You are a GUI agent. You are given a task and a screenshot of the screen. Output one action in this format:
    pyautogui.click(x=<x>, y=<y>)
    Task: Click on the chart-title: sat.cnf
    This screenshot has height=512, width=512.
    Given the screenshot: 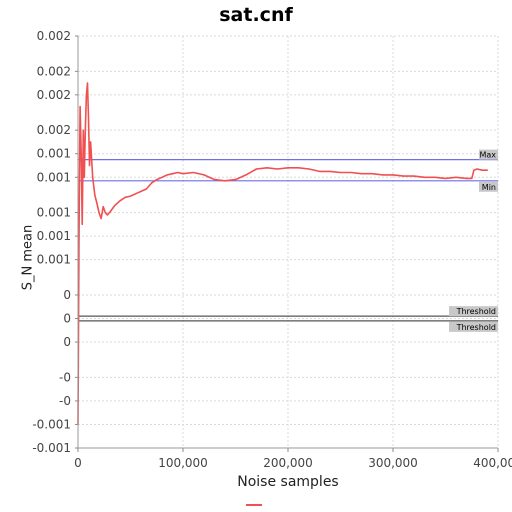 What is the action you would take?
    pyautogui.click(x=256, y=15)
    